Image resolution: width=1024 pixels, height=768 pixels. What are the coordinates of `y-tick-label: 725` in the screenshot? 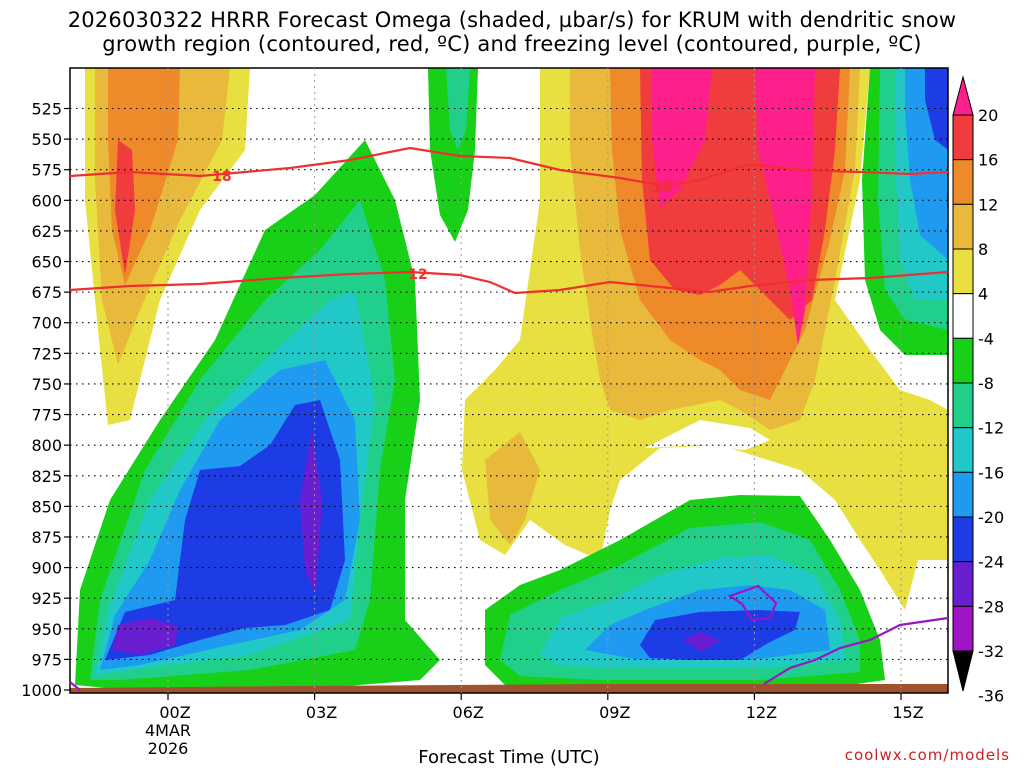 It's located at (46, 353).